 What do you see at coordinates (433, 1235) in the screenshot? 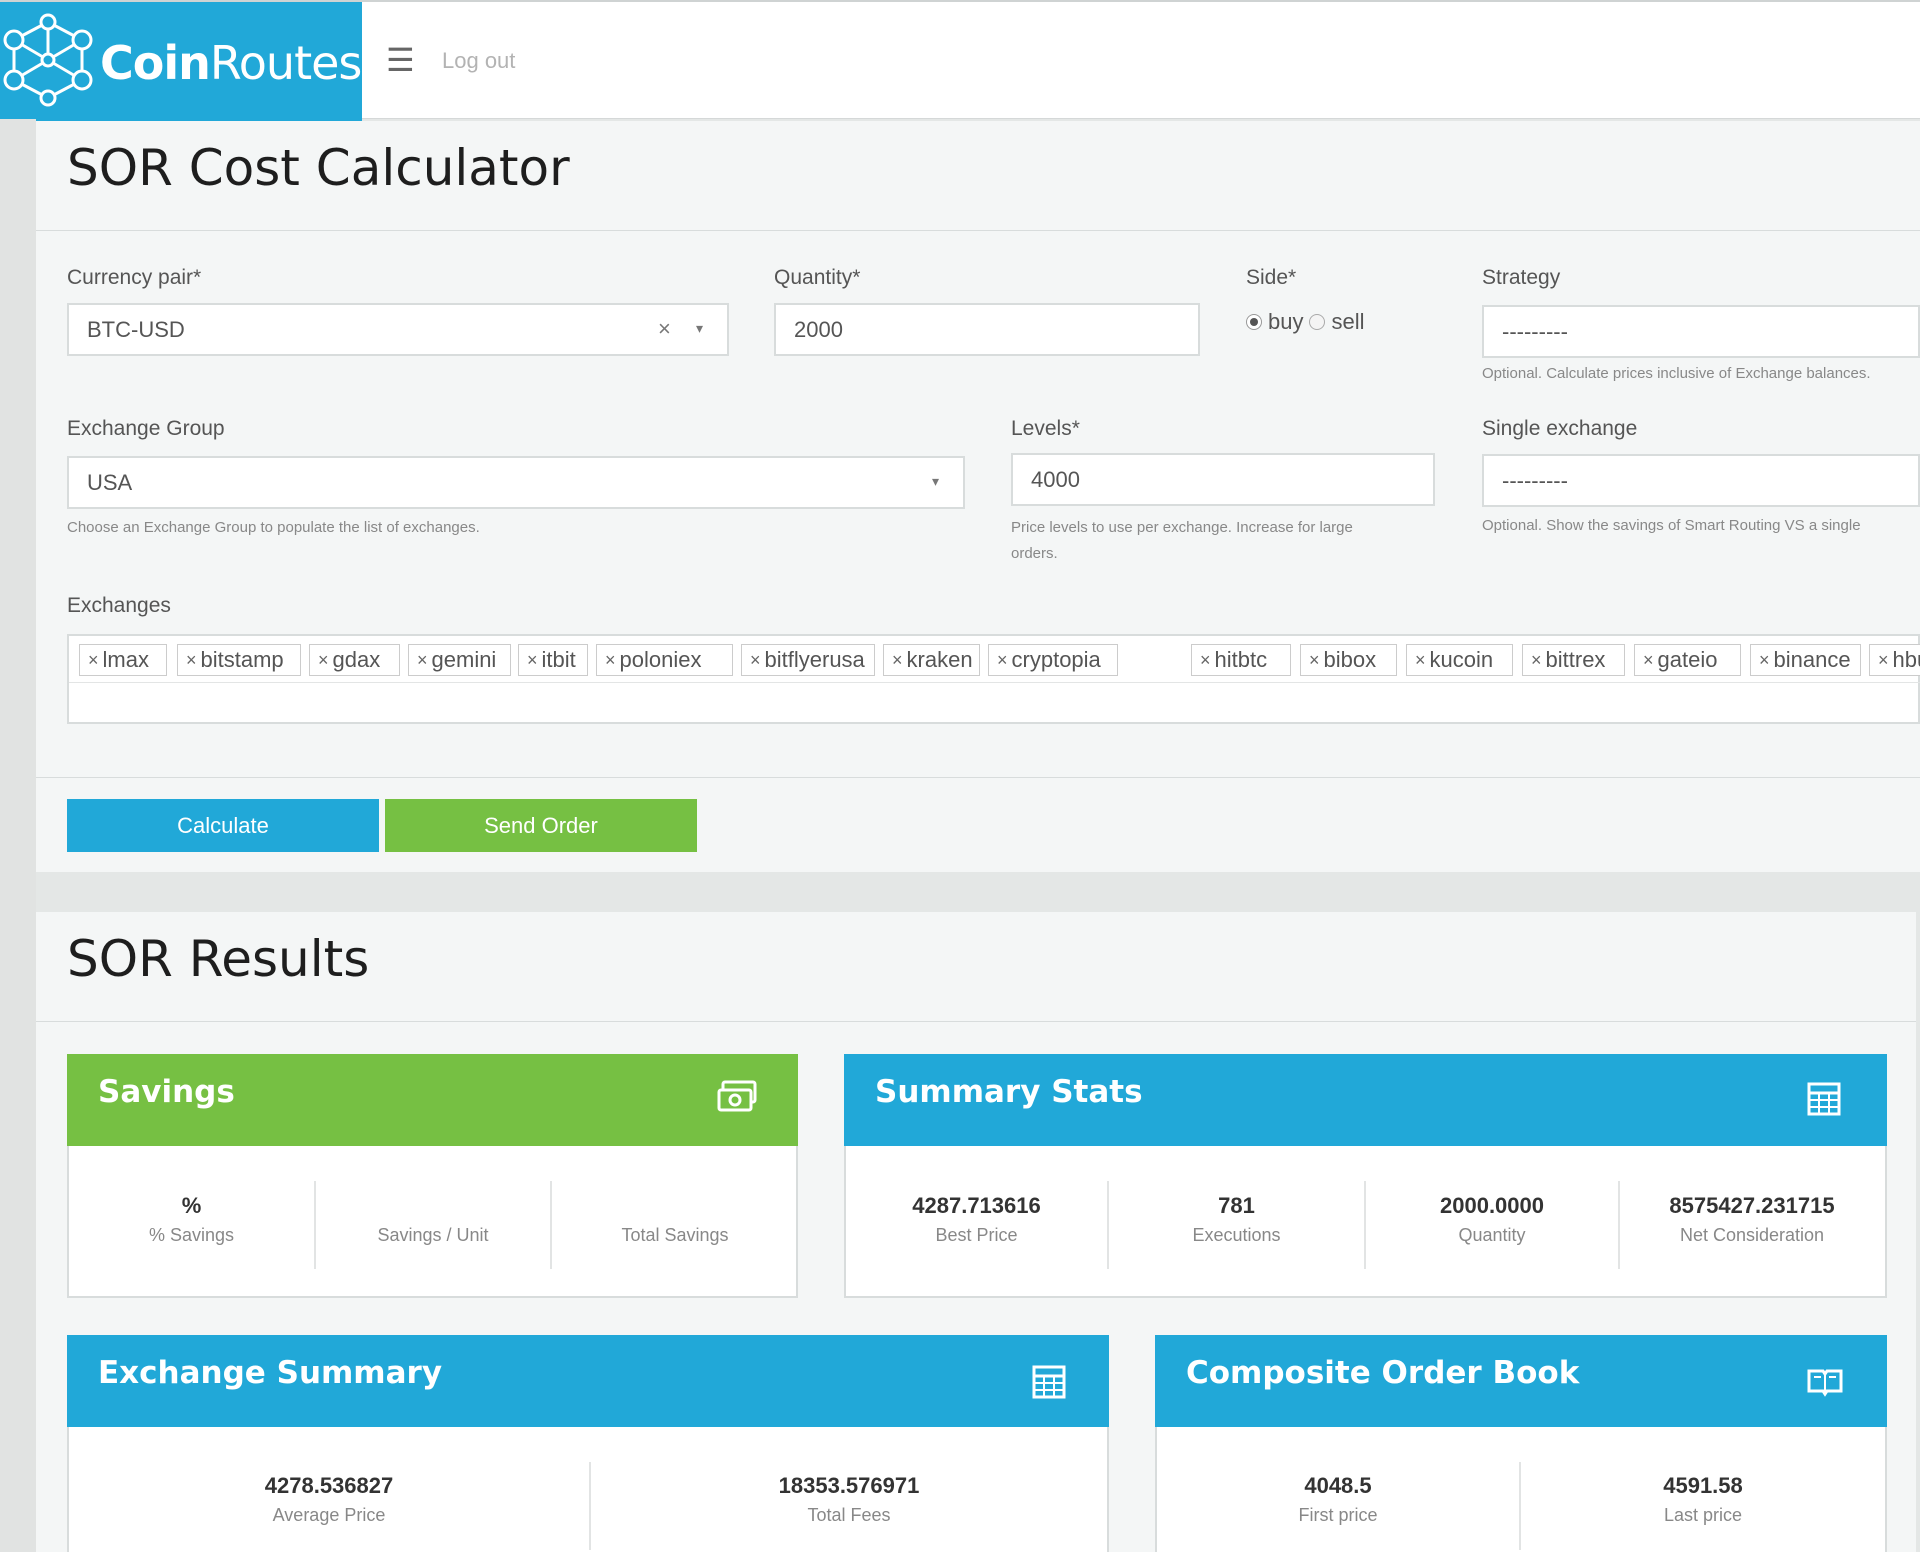
I see `savings-per-unit-stat: Savings / Unit` at bounding box center [433, 1235].